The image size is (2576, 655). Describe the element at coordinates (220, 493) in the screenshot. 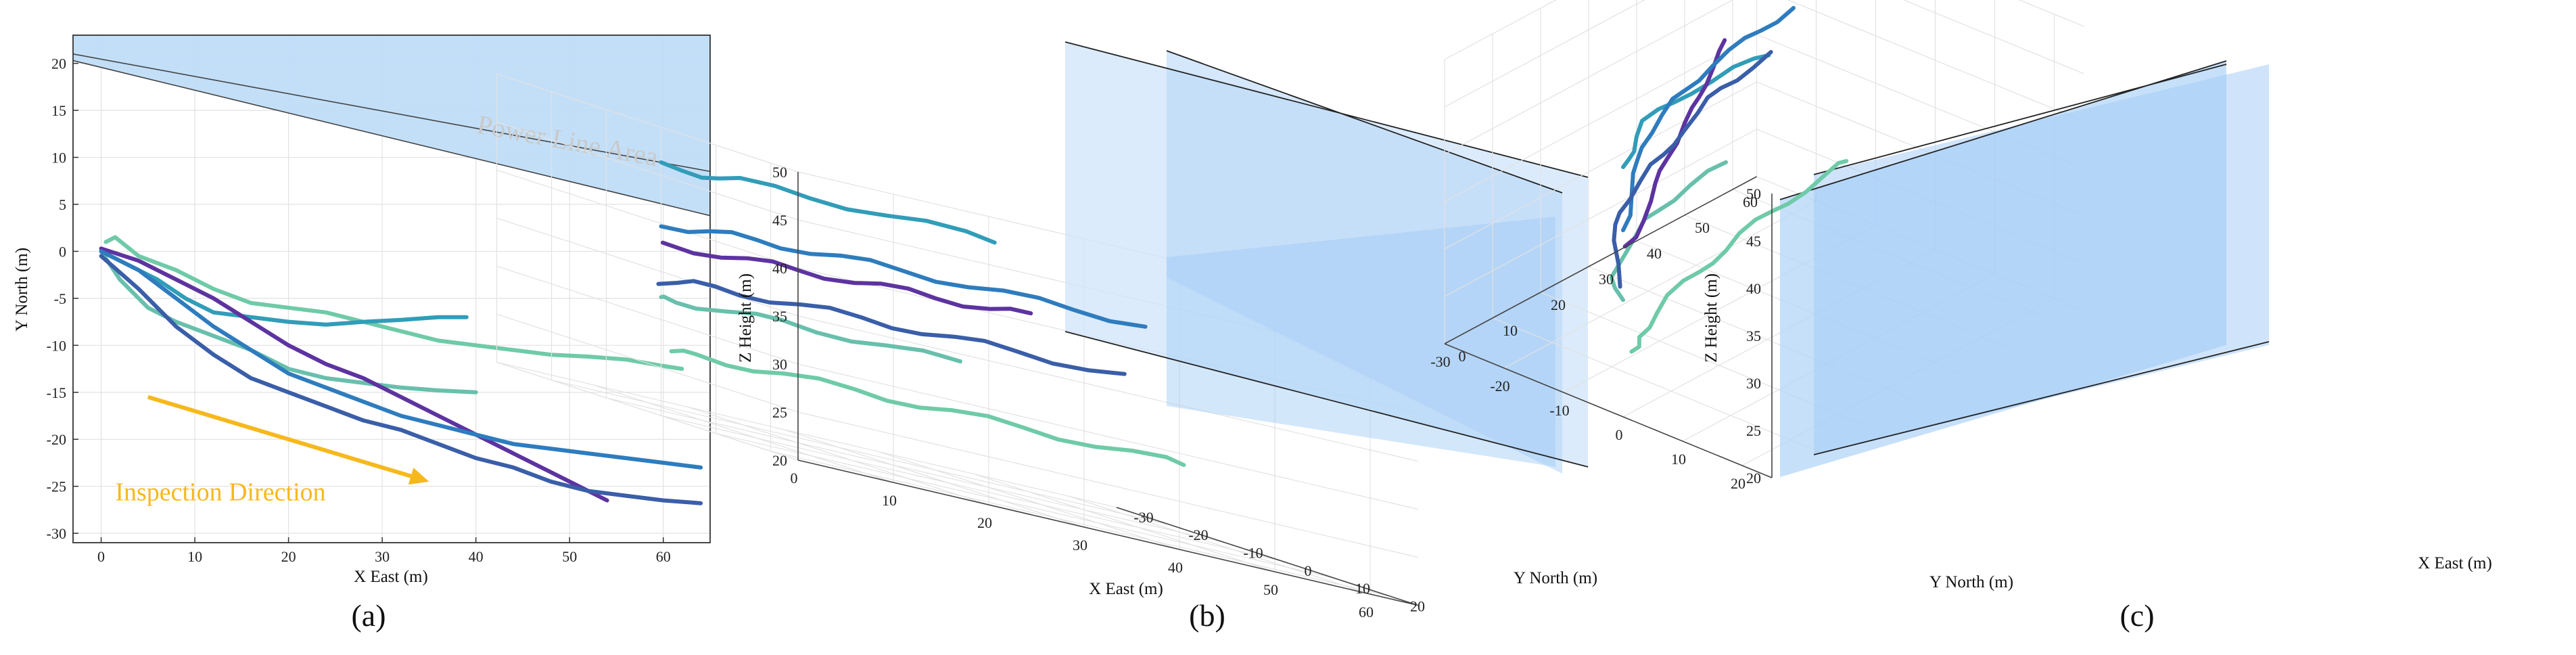

I see `inspection-direction-label: Inspection Direction` at that location.